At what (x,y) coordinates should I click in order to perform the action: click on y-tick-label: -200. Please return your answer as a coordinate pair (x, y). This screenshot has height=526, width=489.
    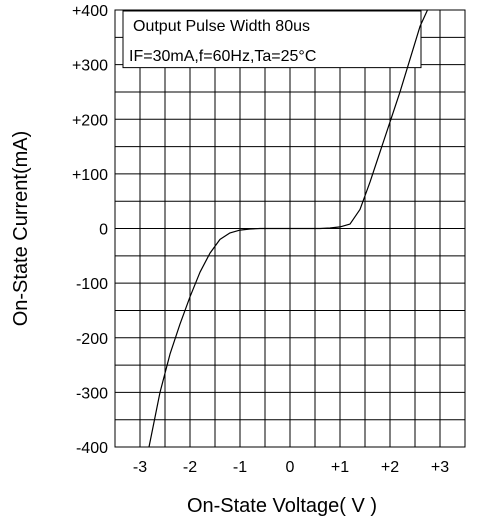
    Looking at the image, I should click on (92, 339).